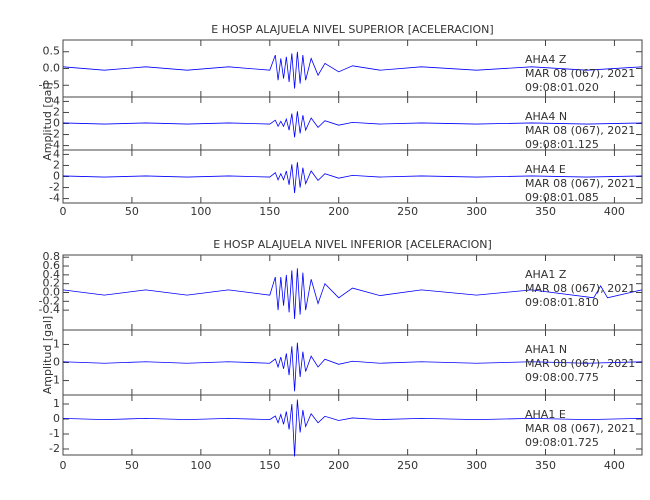 The height and width of the screenshot is (500, 650). I want to click on y-tick-label: -0.5, so click(49, 84).